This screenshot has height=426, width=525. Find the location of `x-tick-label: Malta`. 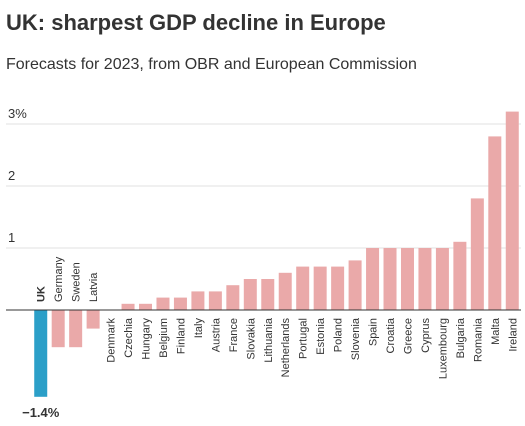

x-tick-label: Malta is located at coordinates (496, 331).